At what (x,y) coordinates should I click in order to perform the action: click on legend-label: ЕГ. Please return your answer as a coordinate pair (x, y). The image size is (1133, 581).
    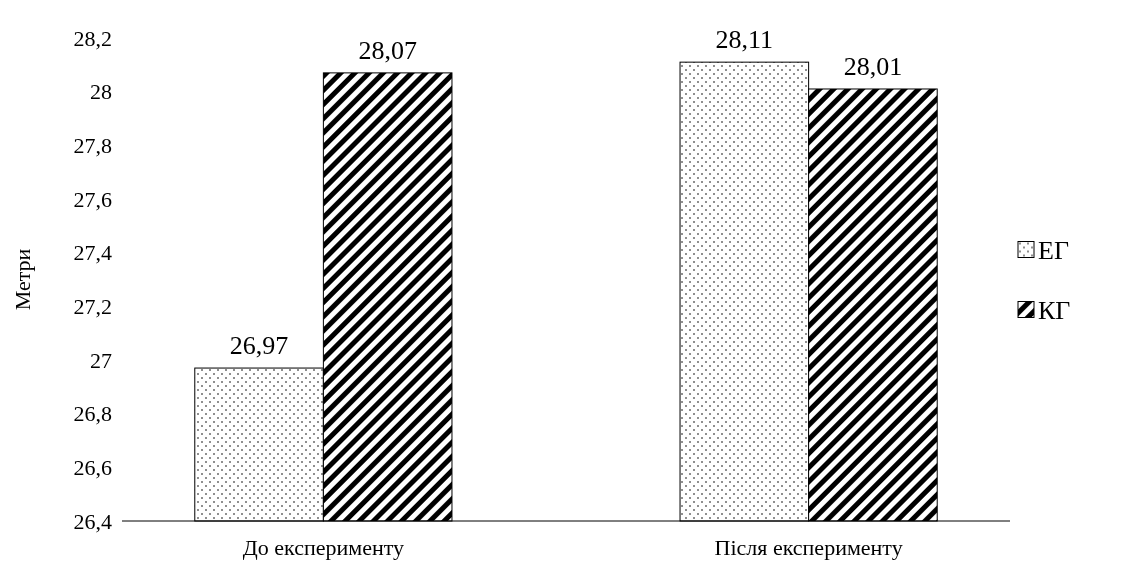
    Looking at the image, I should click on (1053, 250).